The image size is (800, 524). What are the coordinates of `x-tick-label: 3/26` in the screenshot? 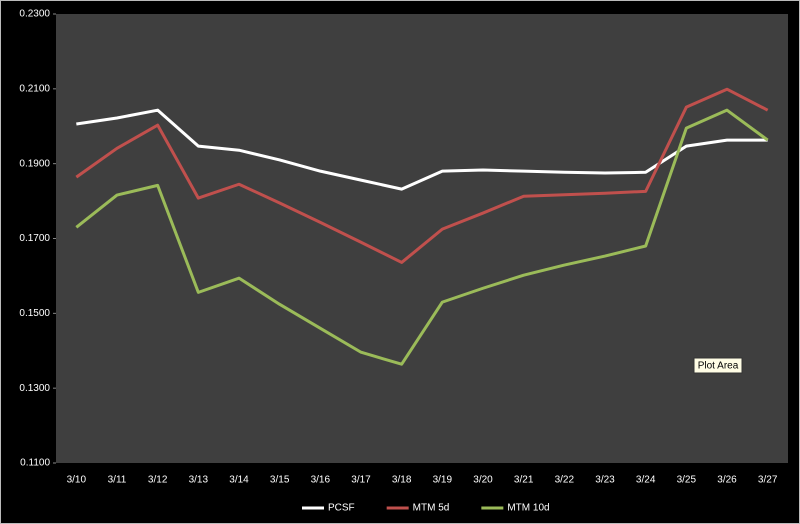 It's located at (727, 480).